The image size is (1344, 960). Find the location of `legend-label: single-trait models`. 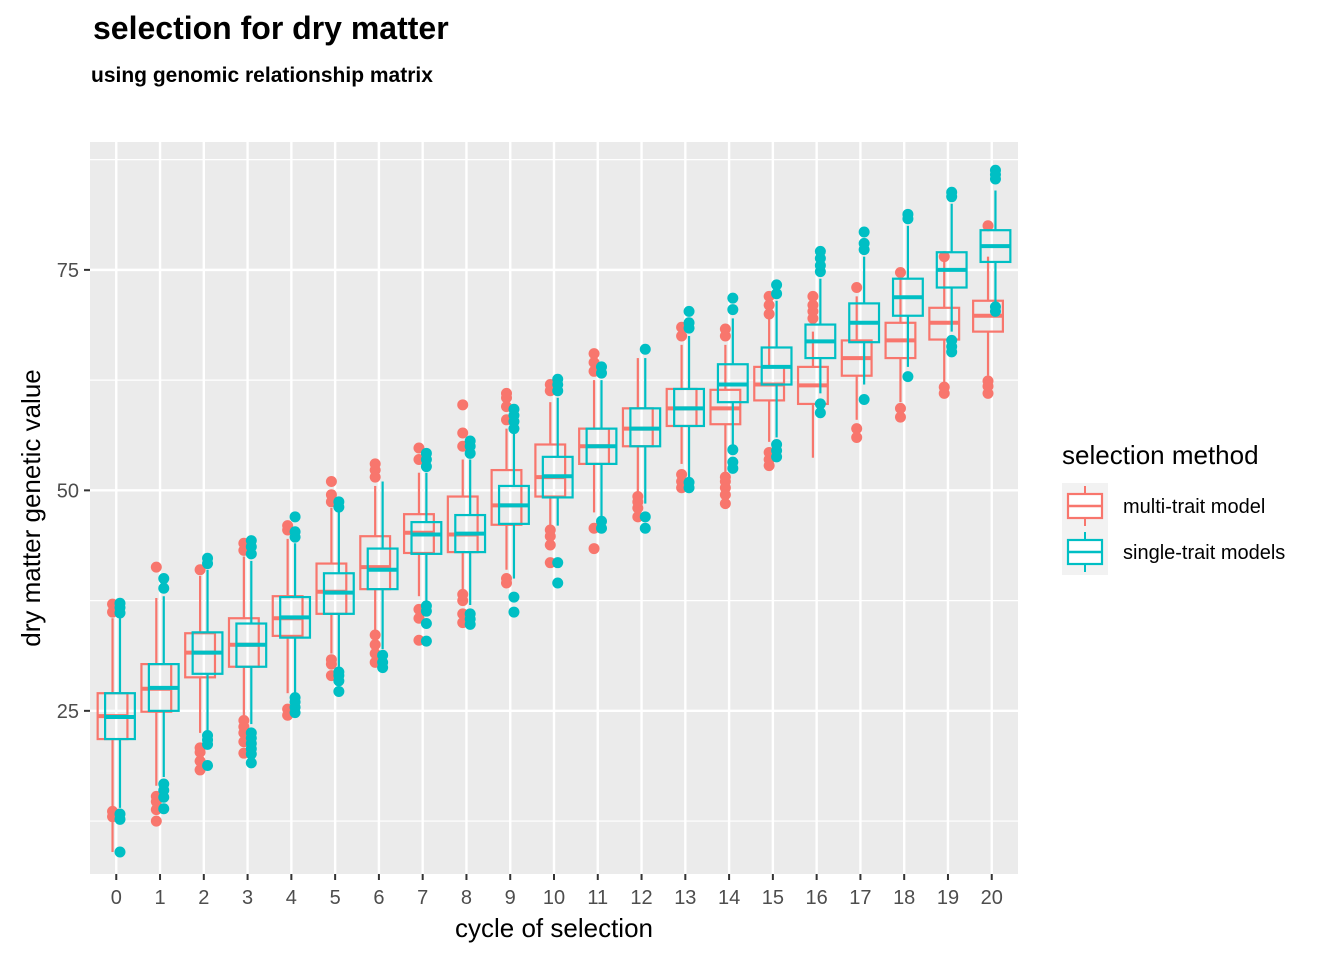

legend-label: single-trait models is located at coordinates (1204, 553).